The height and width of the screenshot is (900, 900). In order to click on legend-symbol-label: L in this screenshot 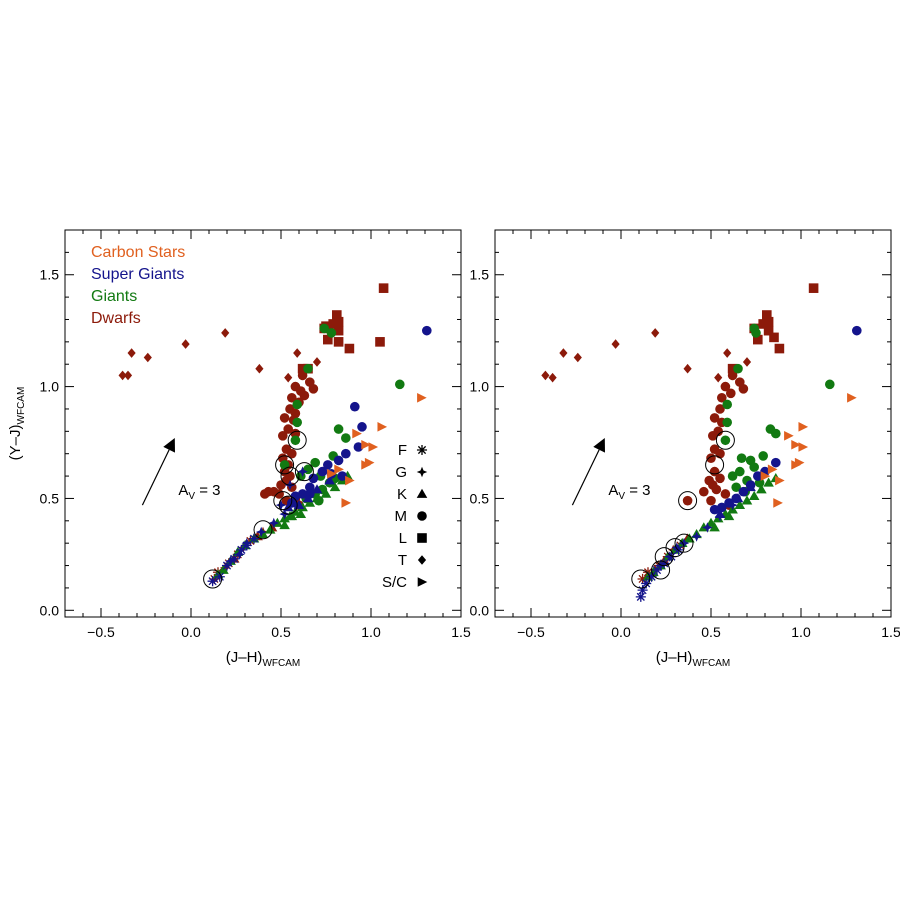, I will do `click(403, 538)`.